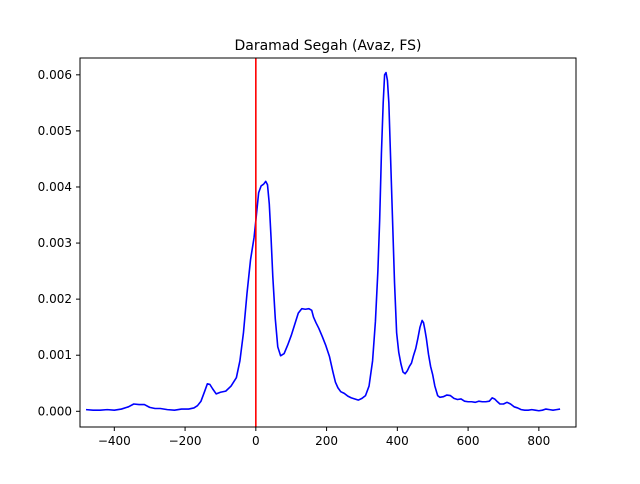 The image size is (640, 484). Describe the element at coordinates (538, 441) in the screenshot. I see `x-tick-label: 800` at that location.